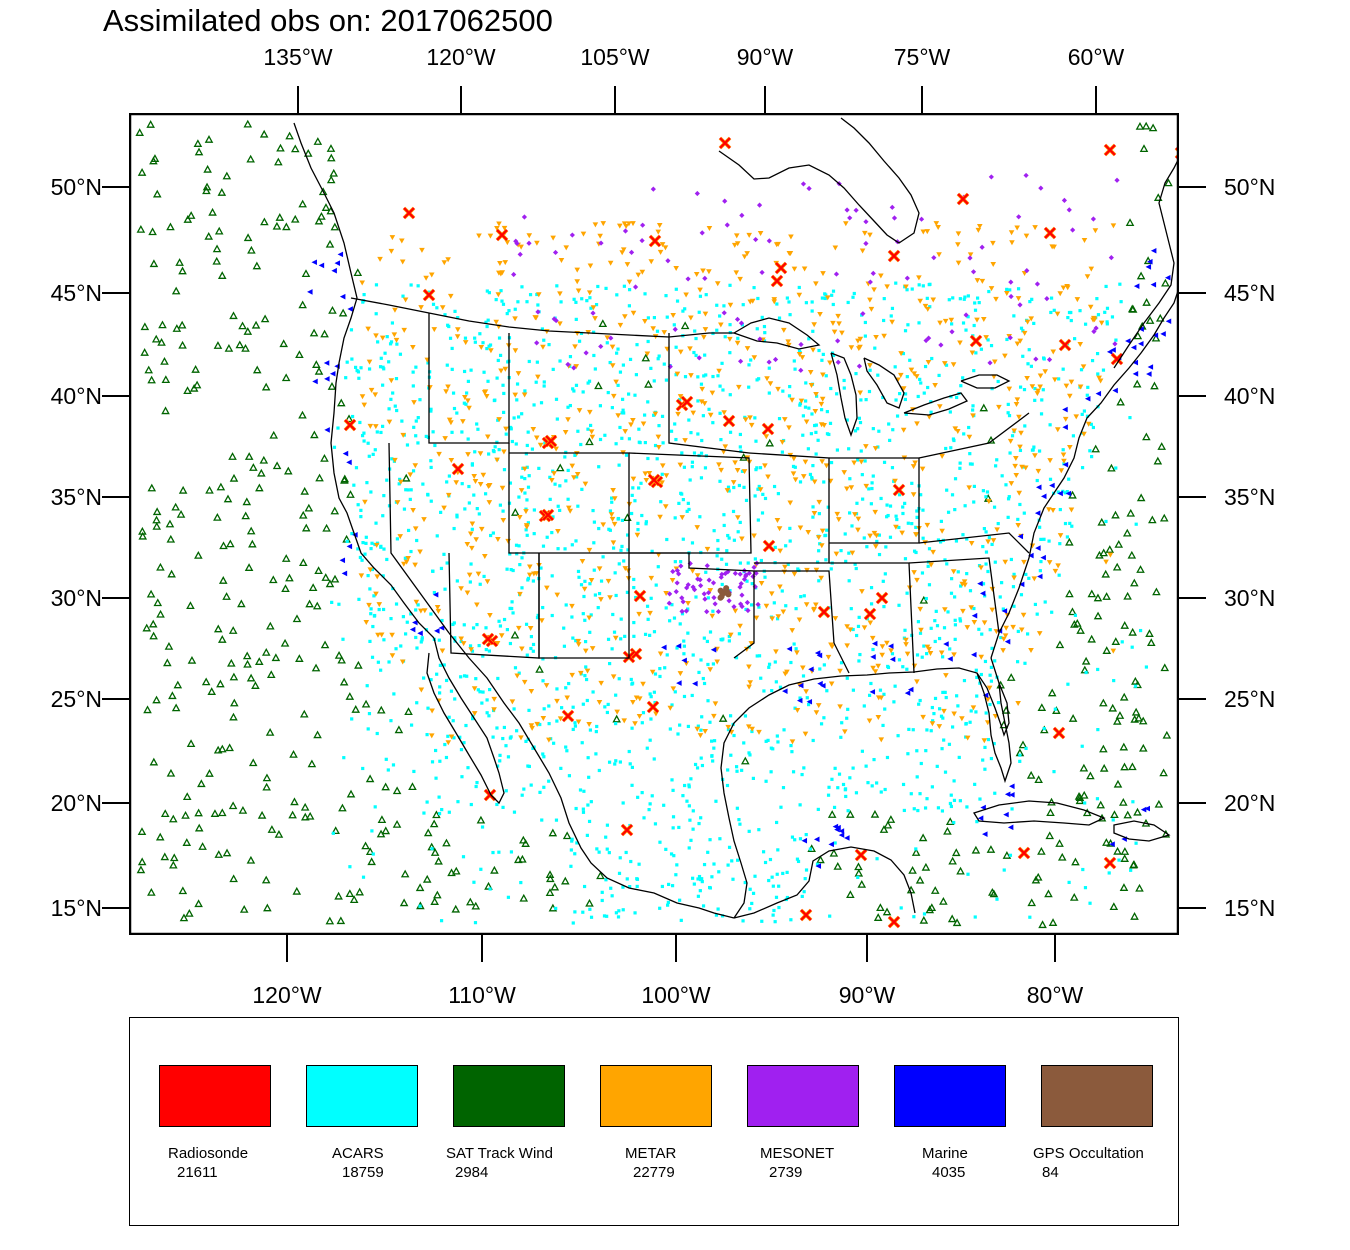 The height and width of the screenshot is (1250, 1350). What do you see at coordinates (1039, 813) in the screenshot?
I see `cuba-coastline` at bounding box center [1039, 813].